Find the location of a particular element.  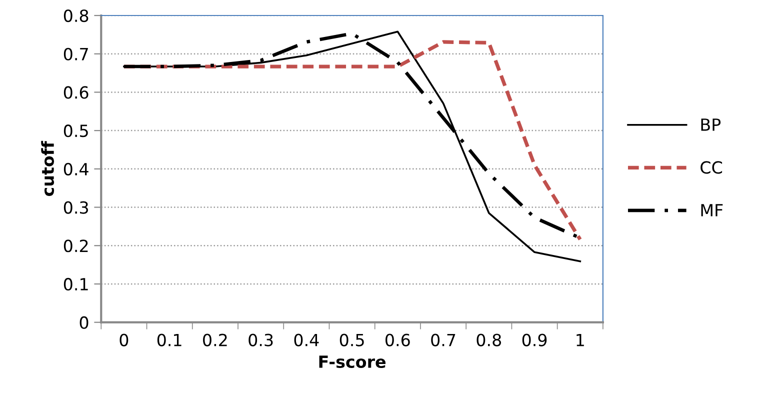

x-tick-label: 0.5 is located at coordinates (352, 340).